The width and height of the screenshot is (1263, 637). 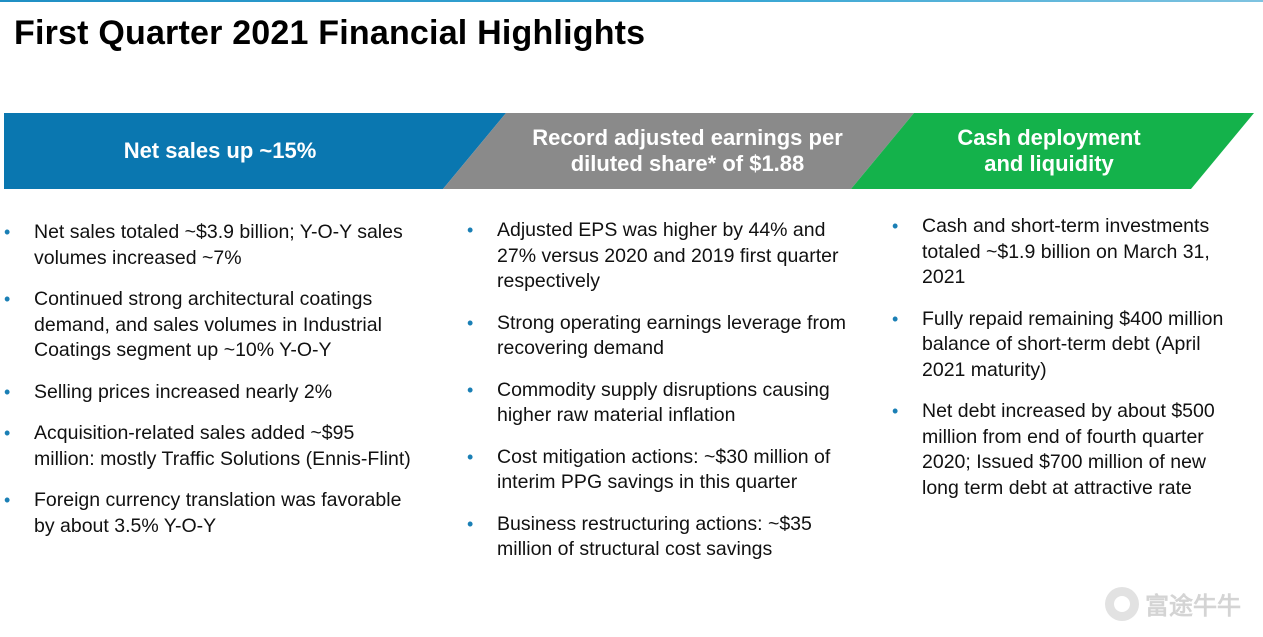 I want to click on banner-net-sales-line-1: Net sales up ~15%, so click(x=220, y=150).